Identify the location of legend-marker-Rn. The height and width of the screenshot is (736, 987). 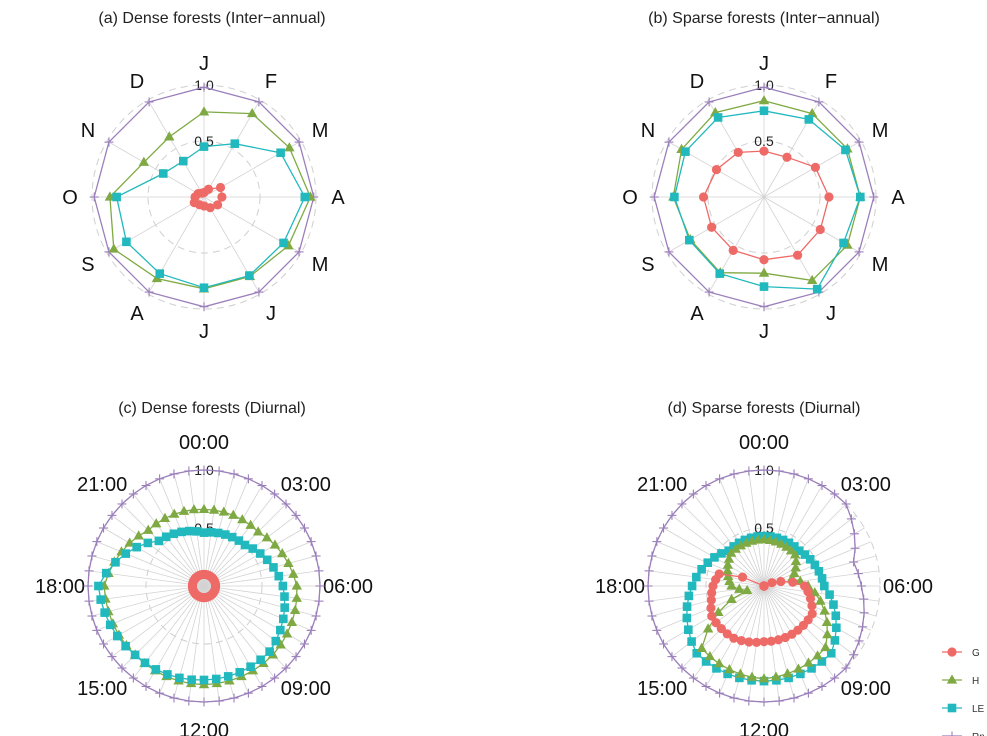
(952, 733).